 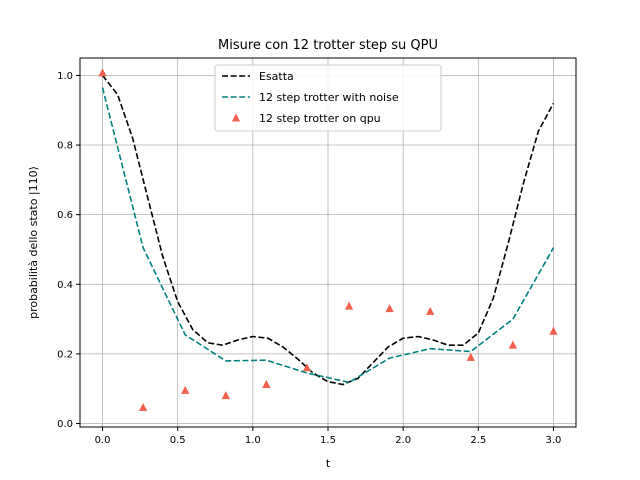 What do you see at coordinates (65, 215) in the screenshot?
I see `y-tick-label: 0.6` at bounding box center [65, 215].